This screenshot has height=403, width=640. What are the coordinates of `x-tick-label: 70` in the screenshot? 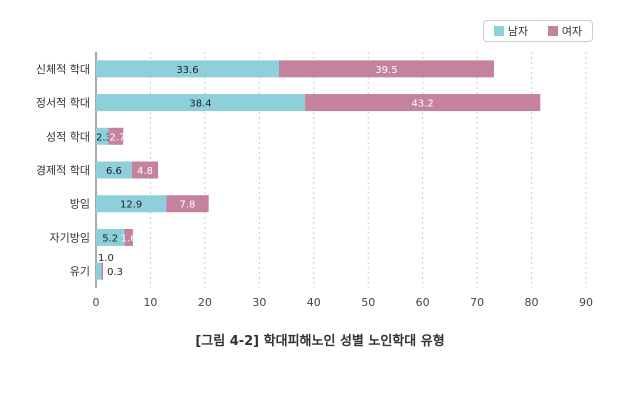 It's located at (477, 302).